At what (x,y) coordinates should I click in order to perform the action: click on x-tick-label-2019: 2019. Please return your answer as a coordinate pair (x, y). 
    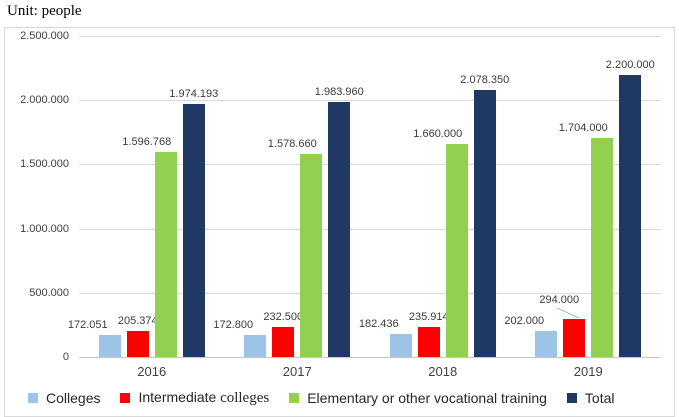
    Looking at the image, I should click on (588, 371).